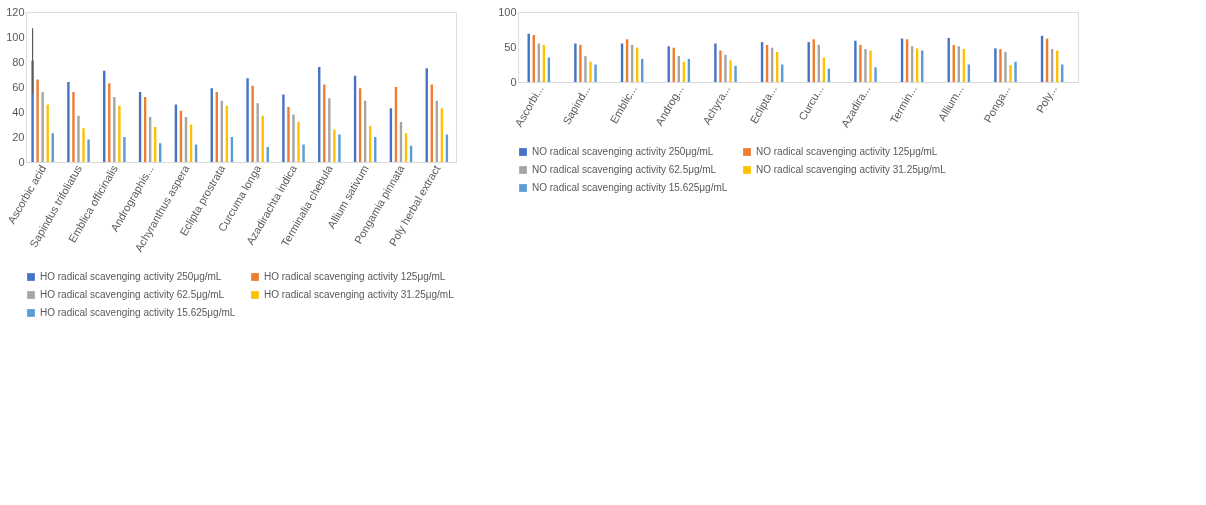 The height and width of the screenshot is (505, 1206). Describe the element at coordinates (18, 61) in the screenshot. I see `y-tick-label: 80` at that location.